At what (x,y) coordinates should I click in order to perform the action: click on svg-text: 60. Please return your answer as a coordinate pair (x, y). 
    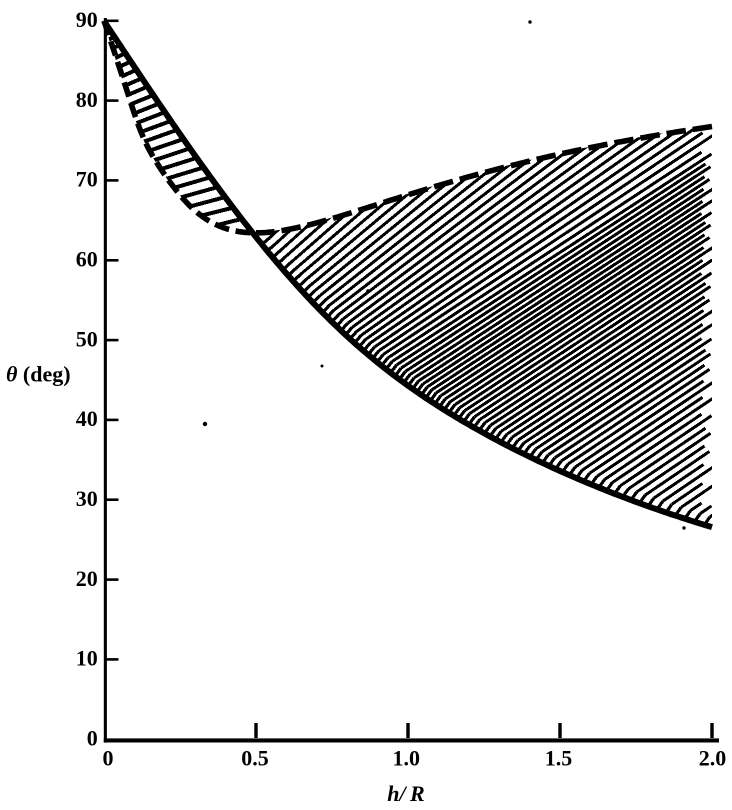
    Looking at the image, I should click on (87, 259).